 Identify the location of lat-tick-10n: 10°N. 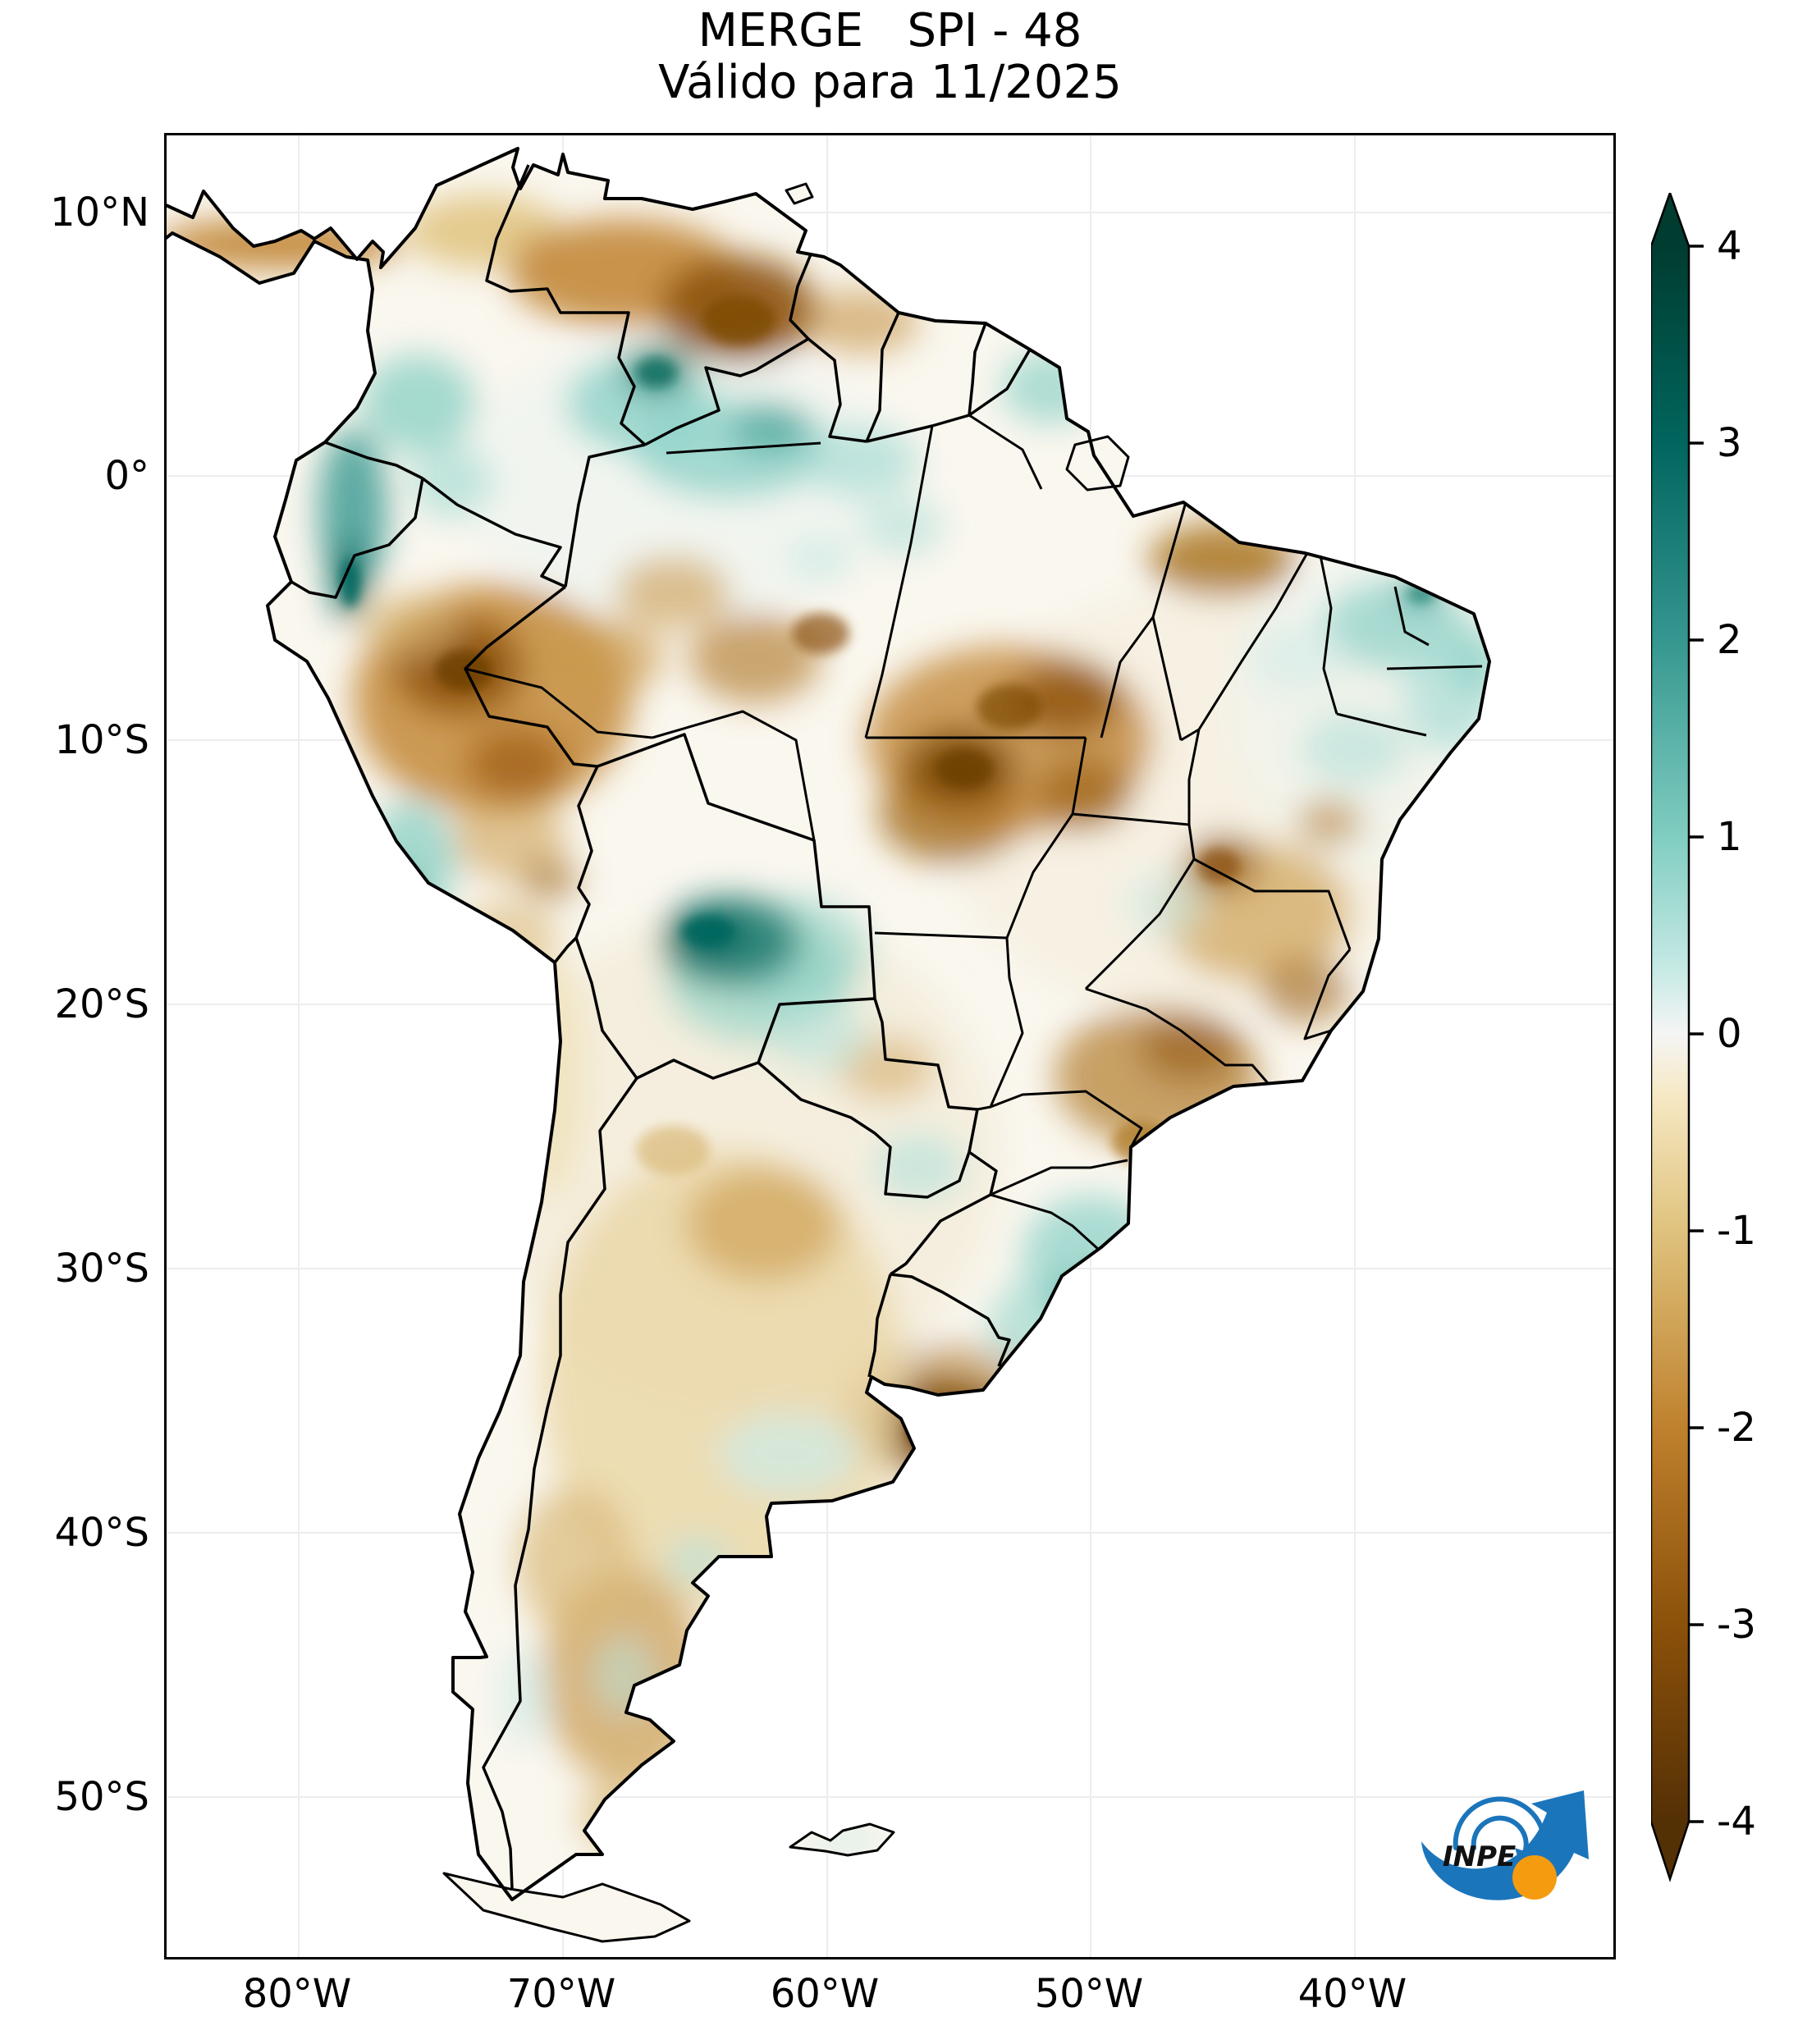
(99, 213).